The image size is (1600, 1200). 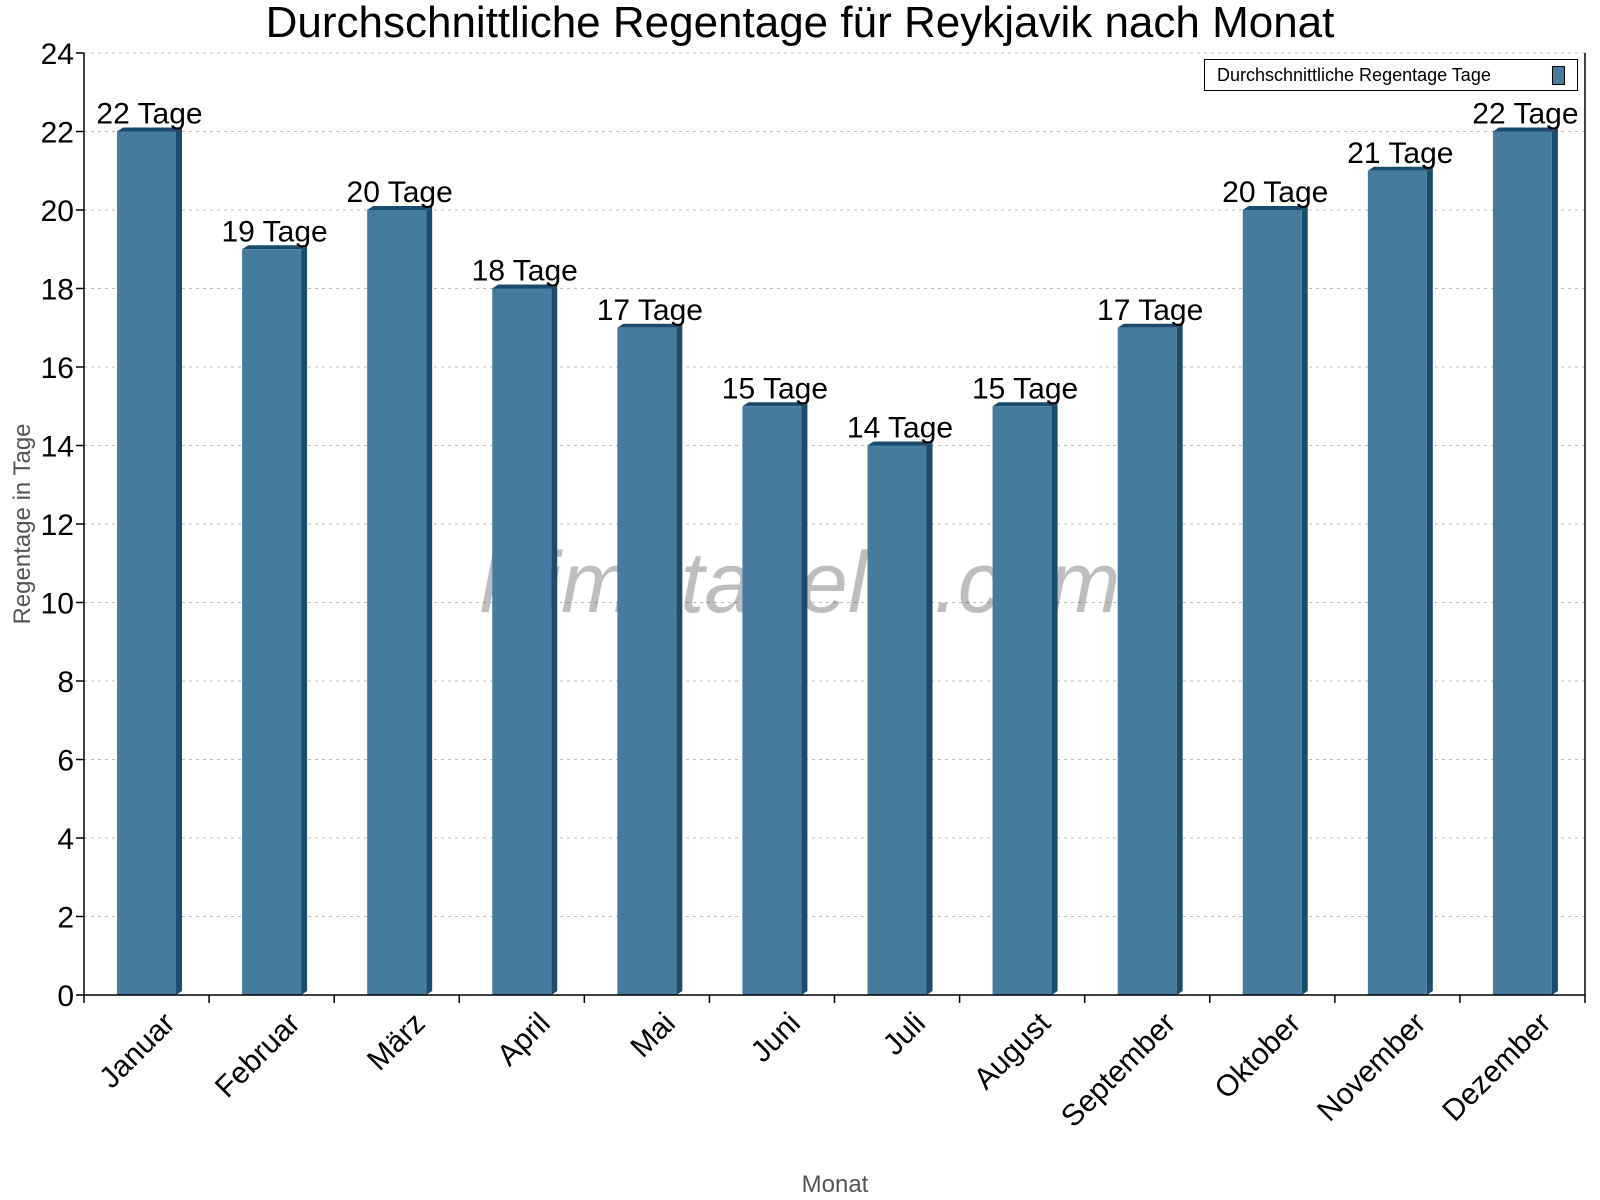 What do you see at coordinates (57, 211) in the screenshot?
I see `y-tick-label: 20` at bounding box center [57, 211].